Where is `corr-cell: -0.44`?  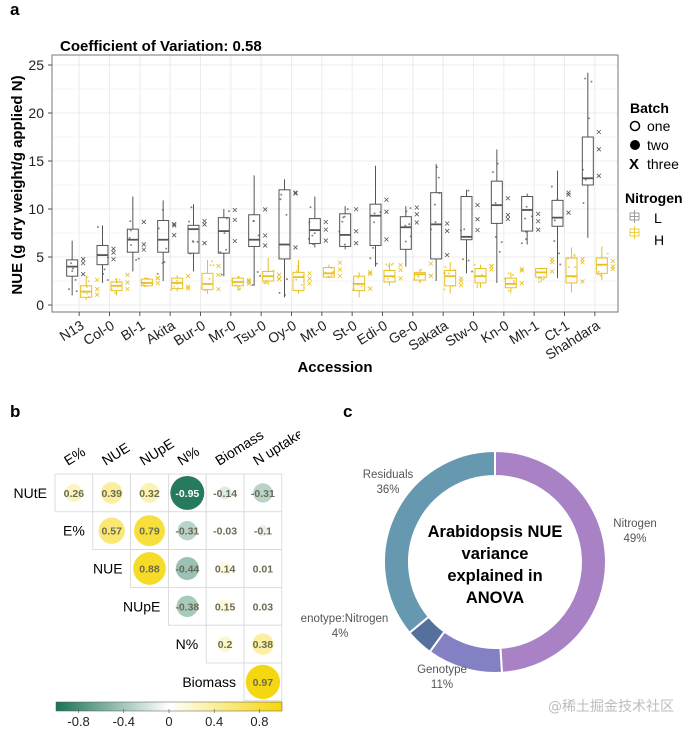 corr-cell: -0.44 is located at coordinates (187, 568).